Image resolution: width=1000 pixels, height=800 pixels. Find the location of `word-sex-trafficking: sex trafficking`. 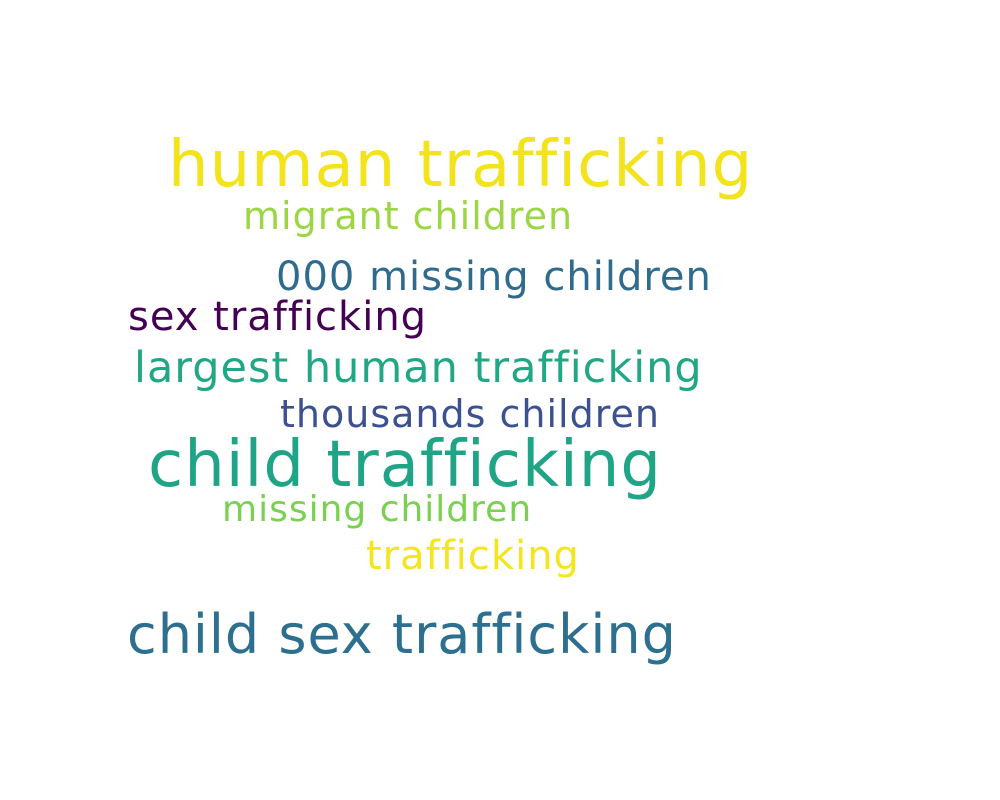

word-sex-trafficking: sex trafficking is located at coordinates (278, 317).